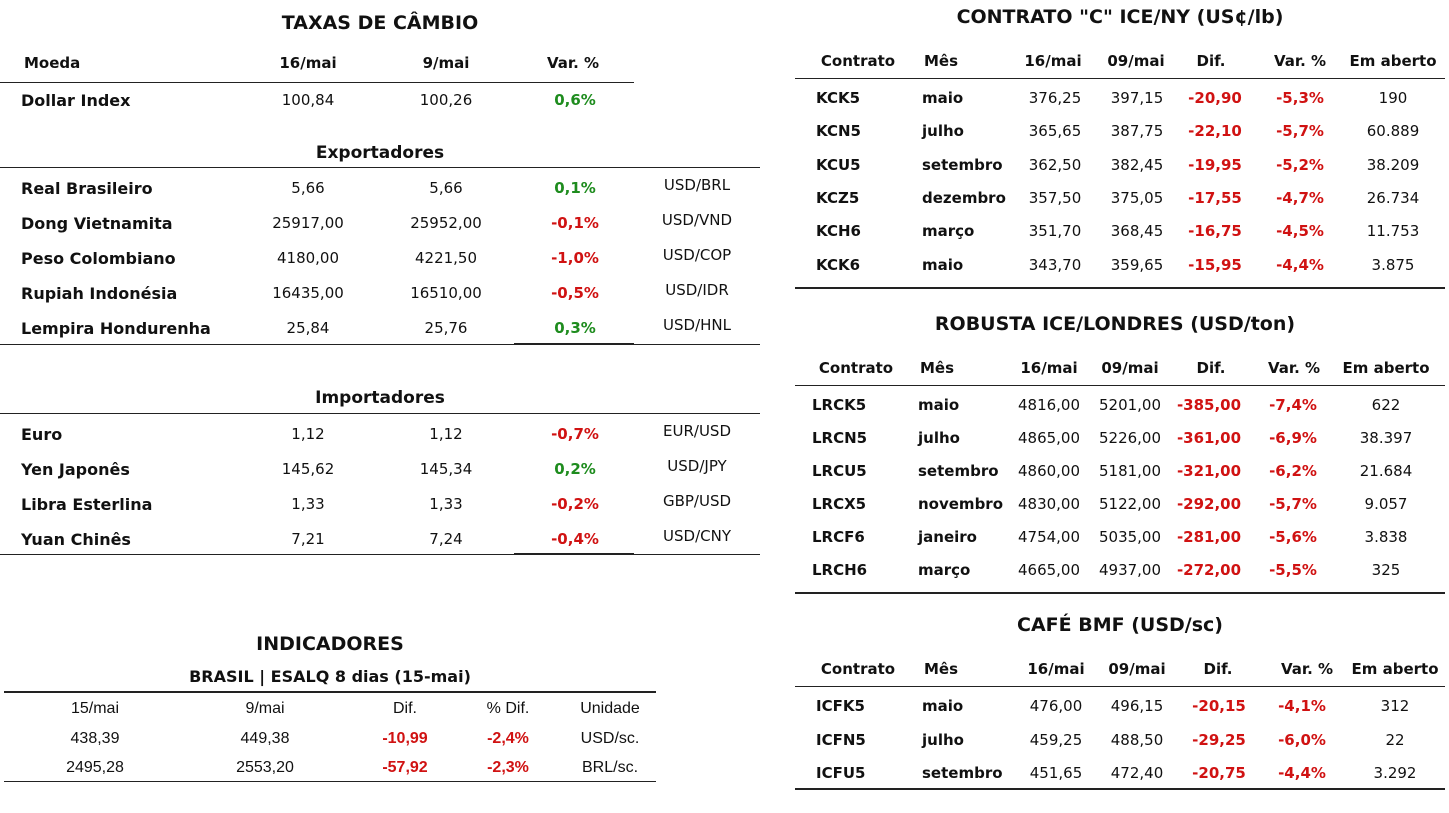  What do you see at coordinates (838, 164) in the screenshot?
I see `contrato_c-cell-code: KCU5` at bounding box center [838, 164].